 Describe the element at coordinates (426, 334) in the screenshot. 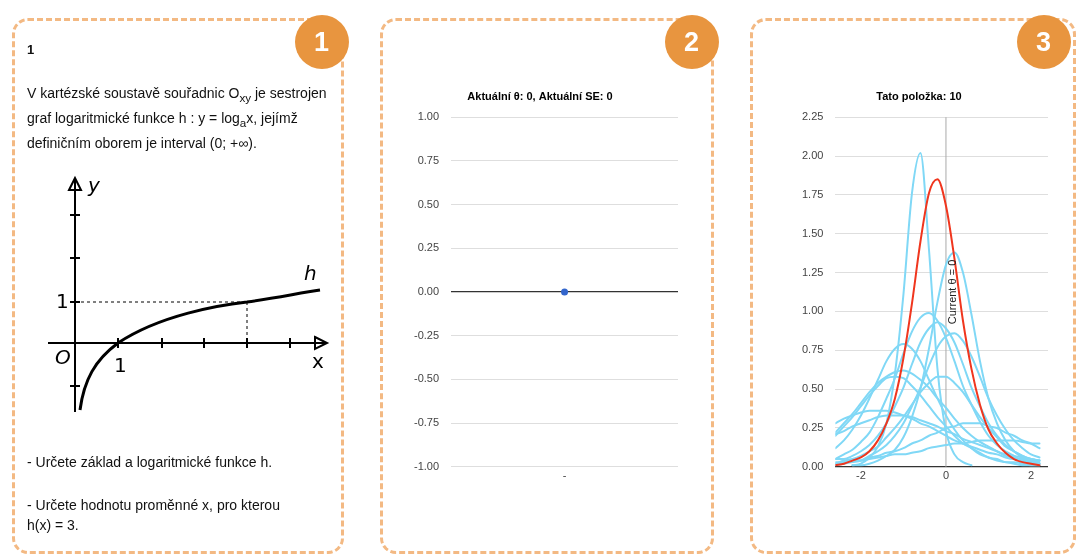

I see `y-tick-label: -0.25` at that location.